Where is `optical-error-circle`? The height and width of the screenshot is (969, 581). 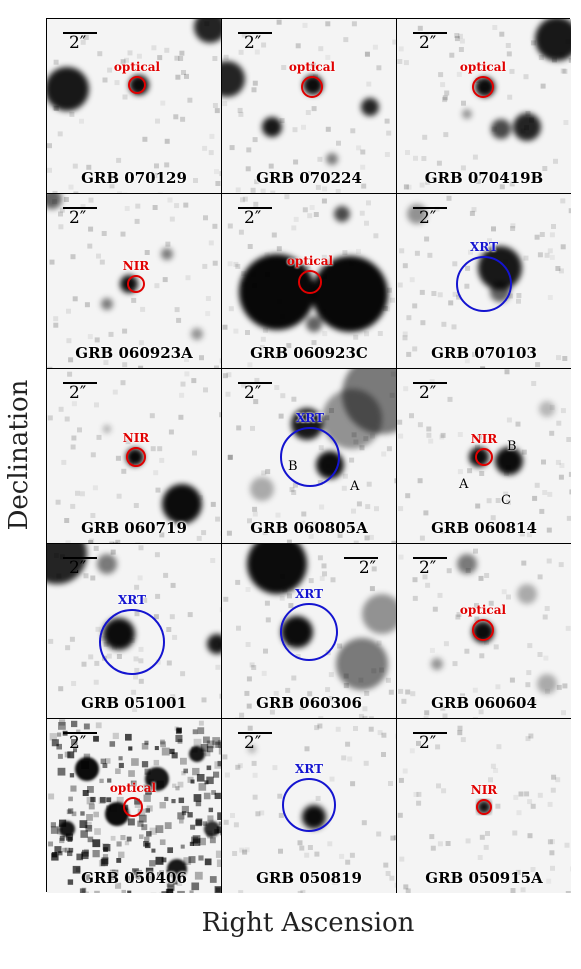 optical-error-circle is located at coordinates (312, 87).